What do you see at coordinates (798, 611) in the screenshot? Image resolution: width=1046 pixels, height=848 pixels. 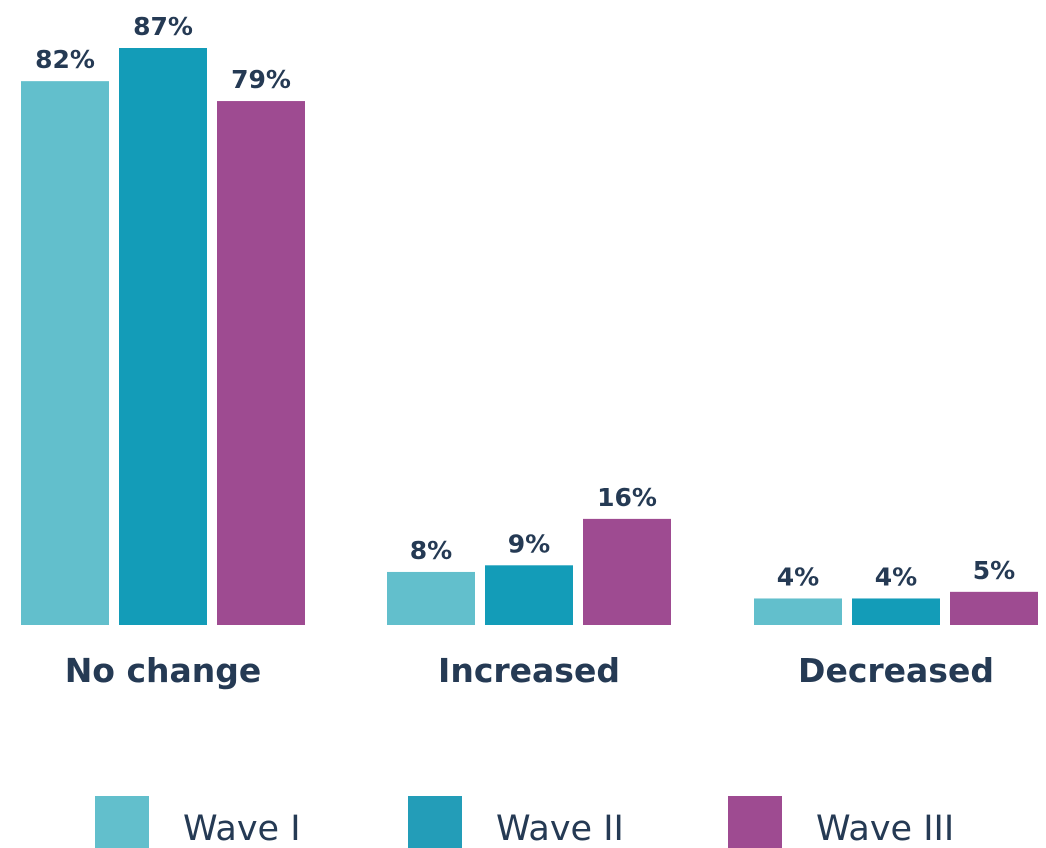 I see `bar-decreased-wave-i` at bounding box center [798, 611].